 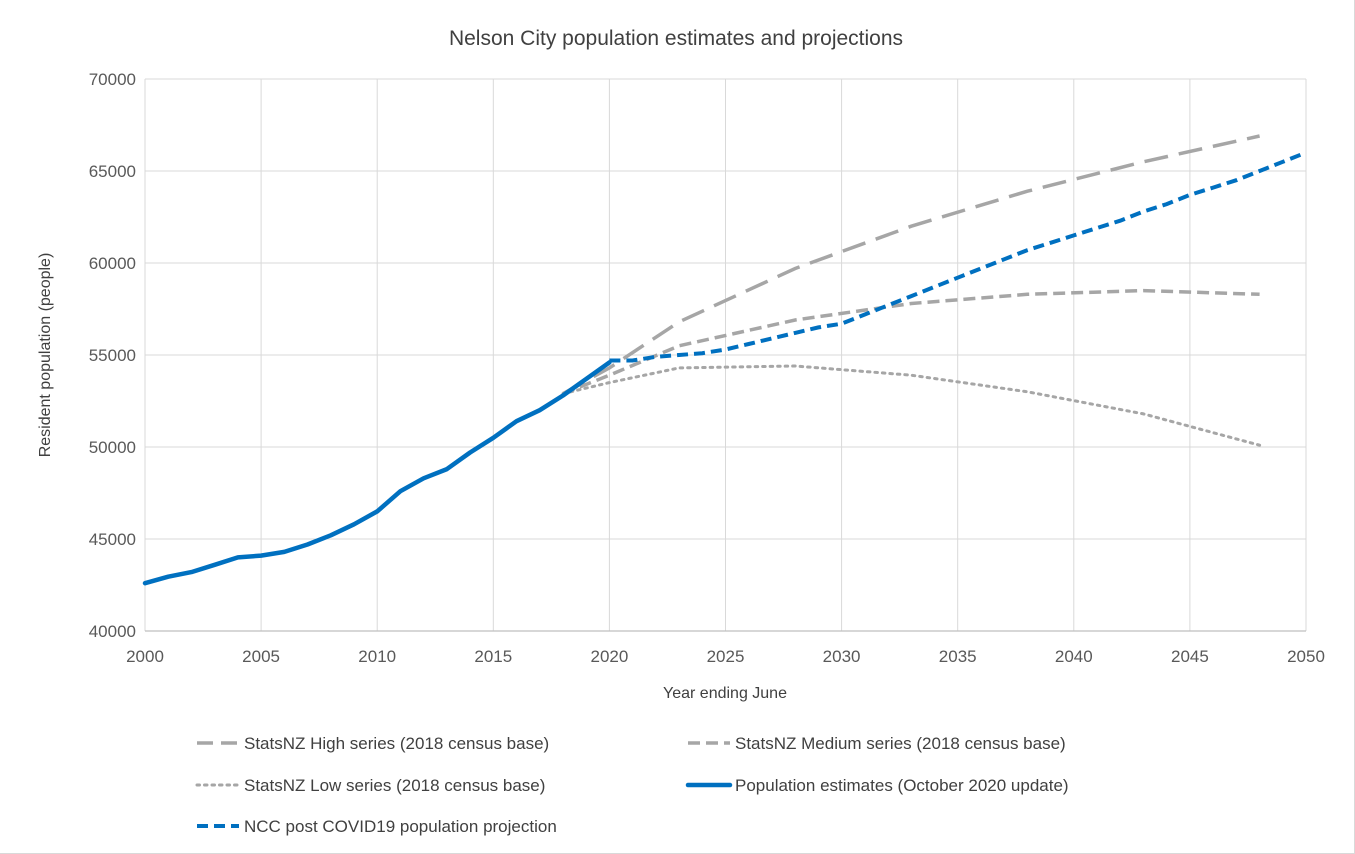 What do you see at coordinates (112, 171) in the screenshot?
I see `y-tick-label: 65000` at bounding box center [112, 171].